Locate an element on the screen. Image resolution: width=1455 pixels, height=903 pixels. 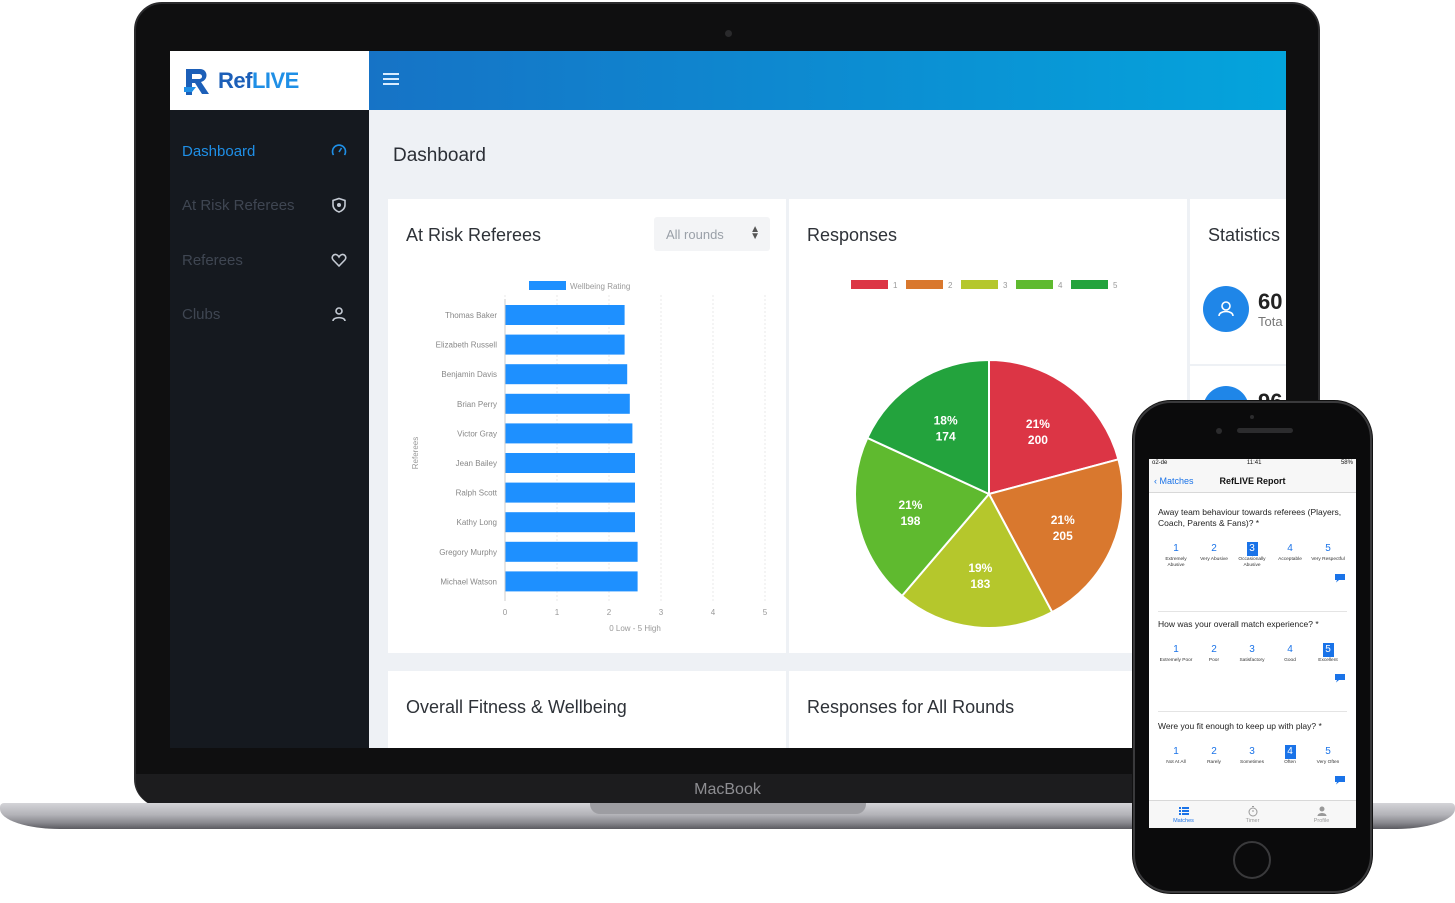
y-tick-label: Victor Gray is located at coordinates (477, 433).